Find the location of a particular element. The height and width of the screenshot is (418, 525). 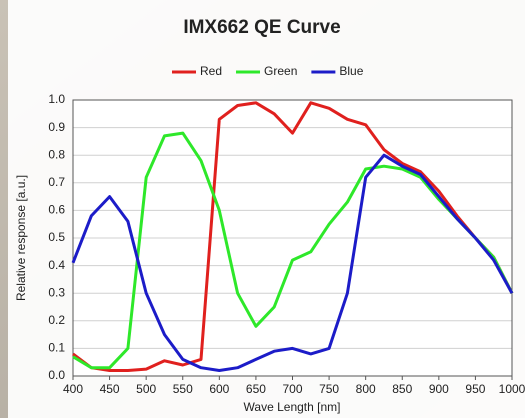

y-tick-label: 0.3 is located at coordinates (56, 292).